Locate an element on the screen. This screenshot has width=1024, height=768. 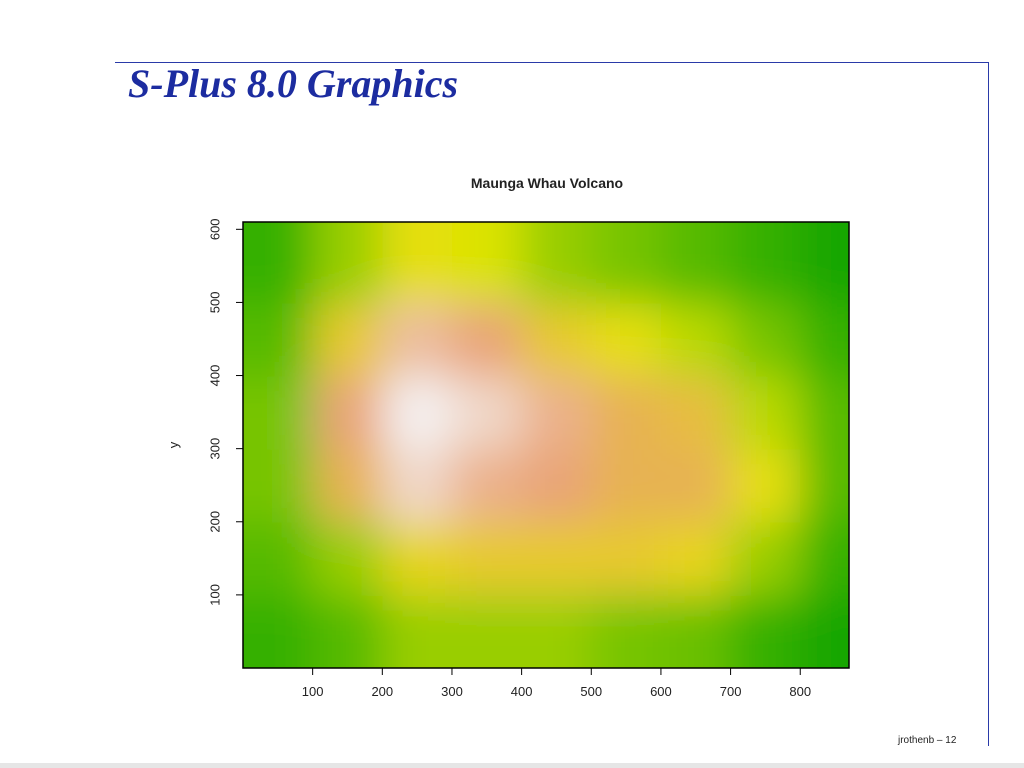
top-rule is located at coordinates (552, 62).